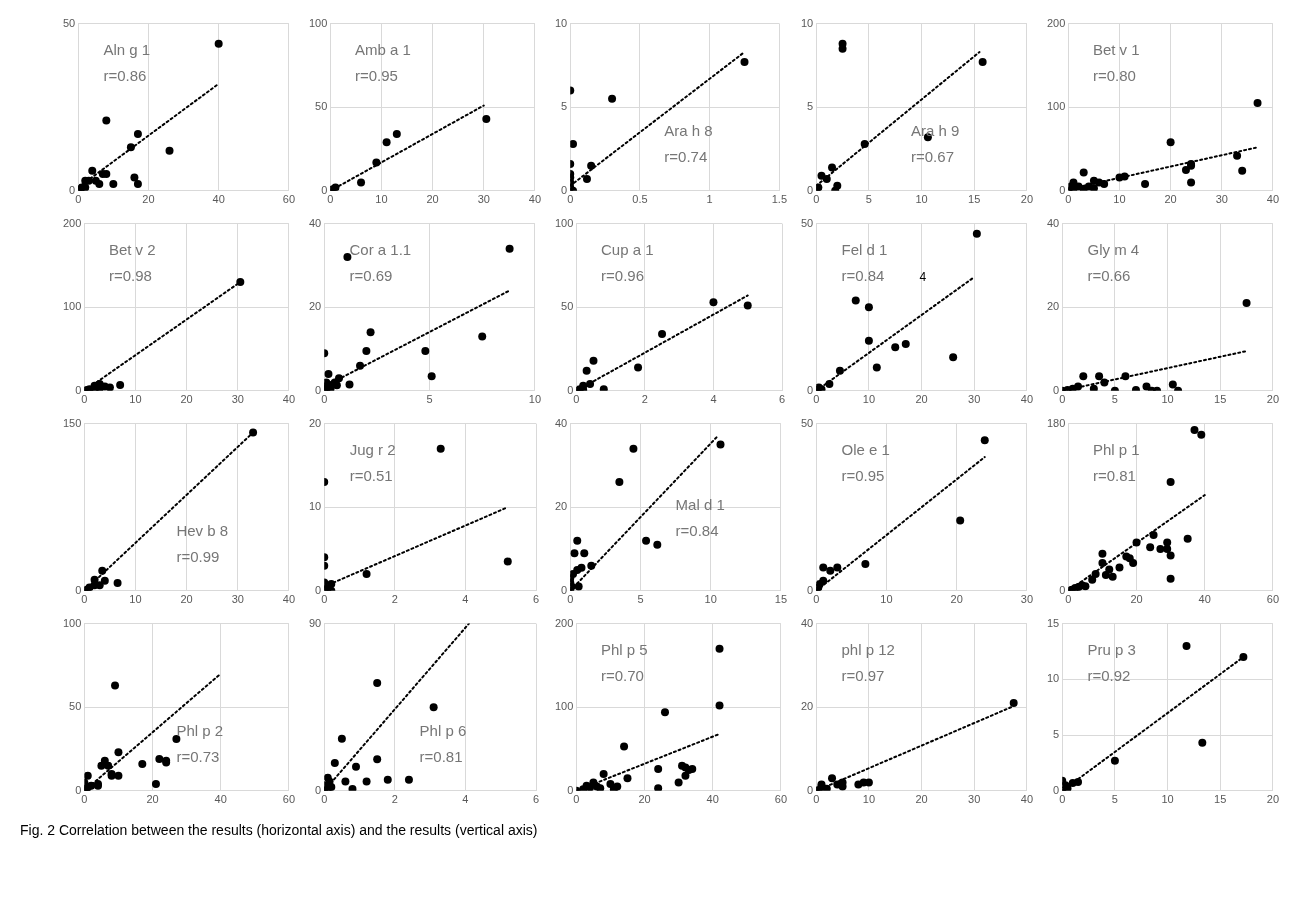  What do you see at coordinates (688, 130) in the screenshot?
I see `annotation: Ara h 8` at bounding box center [688, 130].